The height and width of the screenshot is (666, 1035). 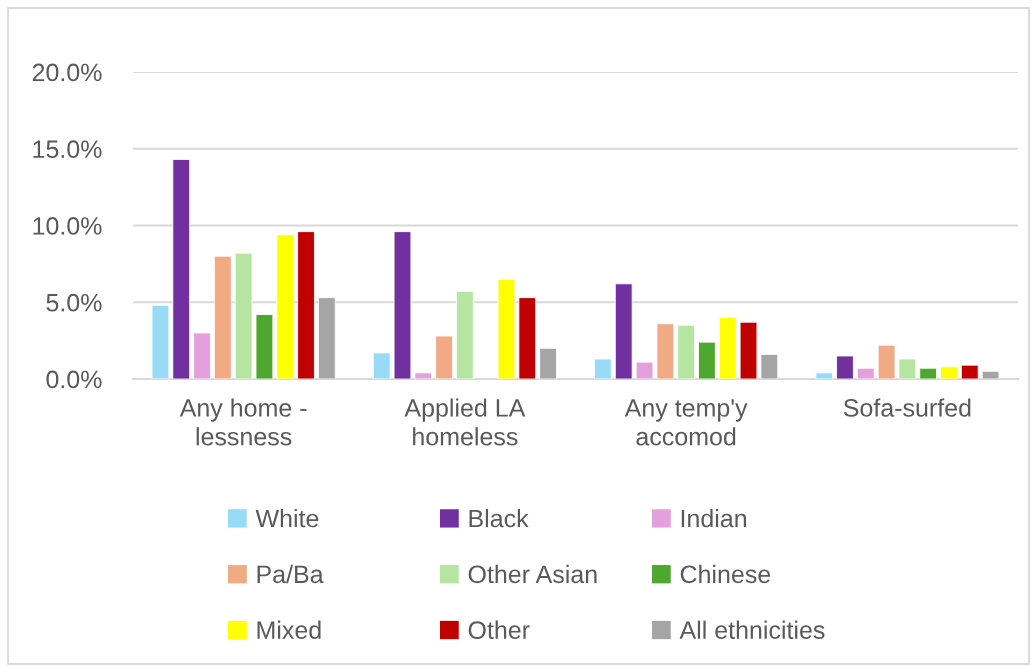 I want to click on legend-label: Black, so click(x=499, y=518).